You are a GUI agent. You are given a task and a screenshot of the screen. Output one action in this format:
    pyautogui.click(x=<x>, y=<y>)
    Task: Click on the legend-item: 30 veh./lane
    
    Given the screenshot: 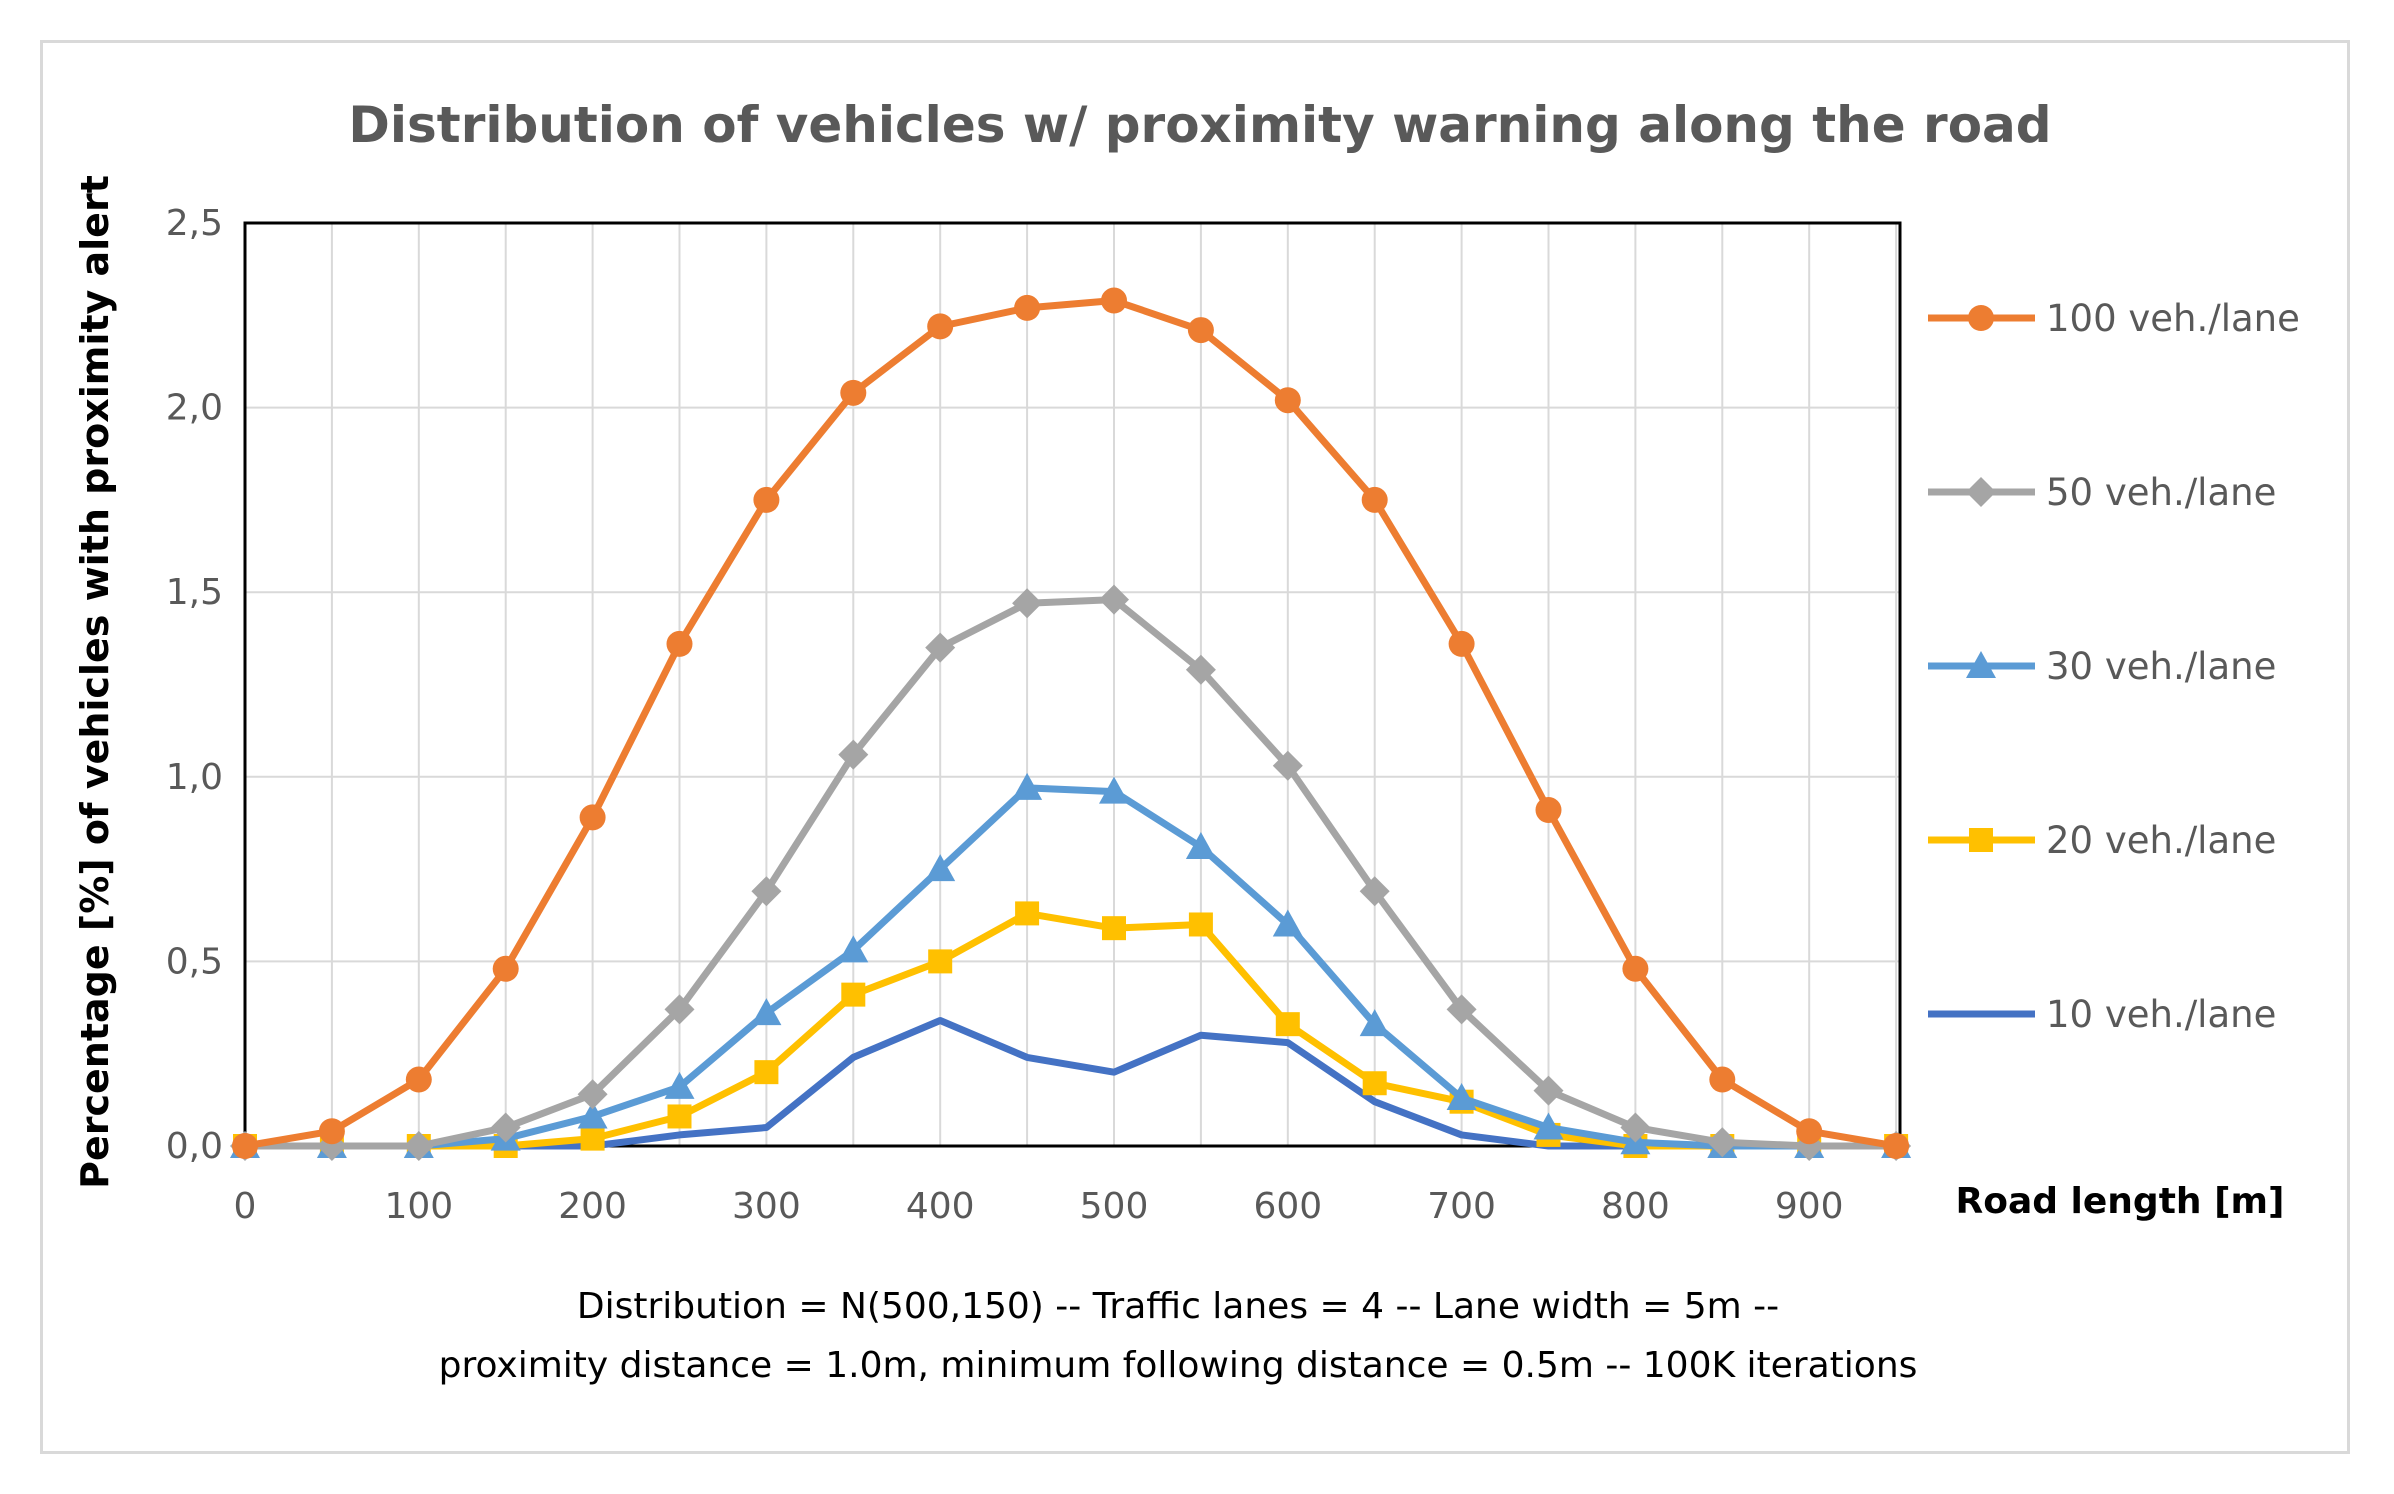 What is the action you would take?
    pyautogui.click(x=2102, y=666)
    